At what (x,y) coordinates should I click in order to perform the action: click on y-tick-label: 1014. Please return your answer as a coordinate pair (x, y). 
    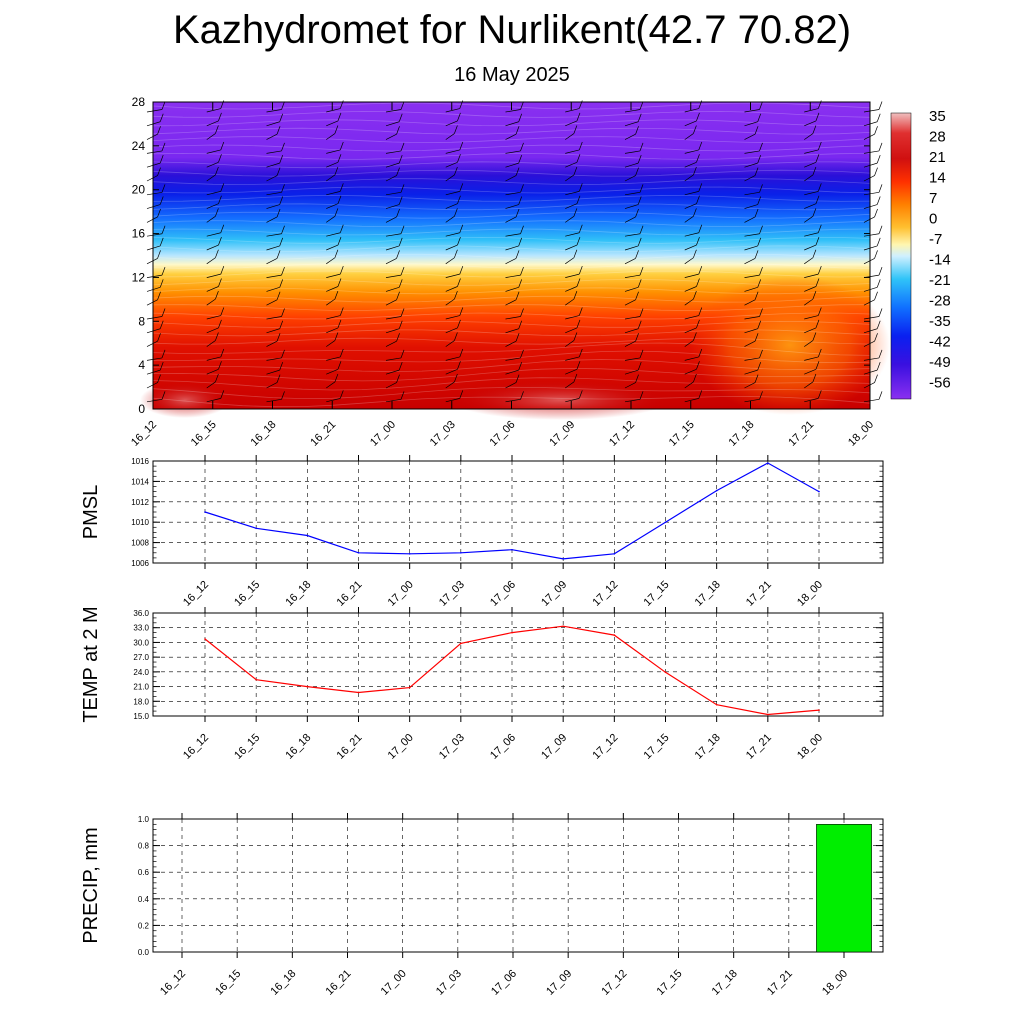
    Looking at the image, I should click on (140, 481).